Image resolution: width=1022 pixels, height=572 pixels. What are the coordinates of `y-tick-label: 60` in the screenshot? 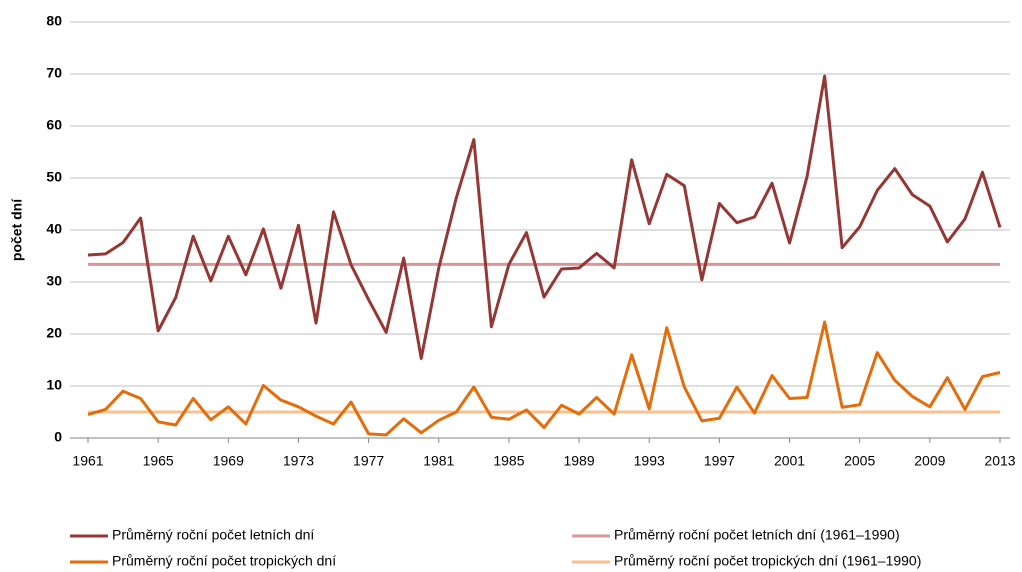 It's located at (54, 125).